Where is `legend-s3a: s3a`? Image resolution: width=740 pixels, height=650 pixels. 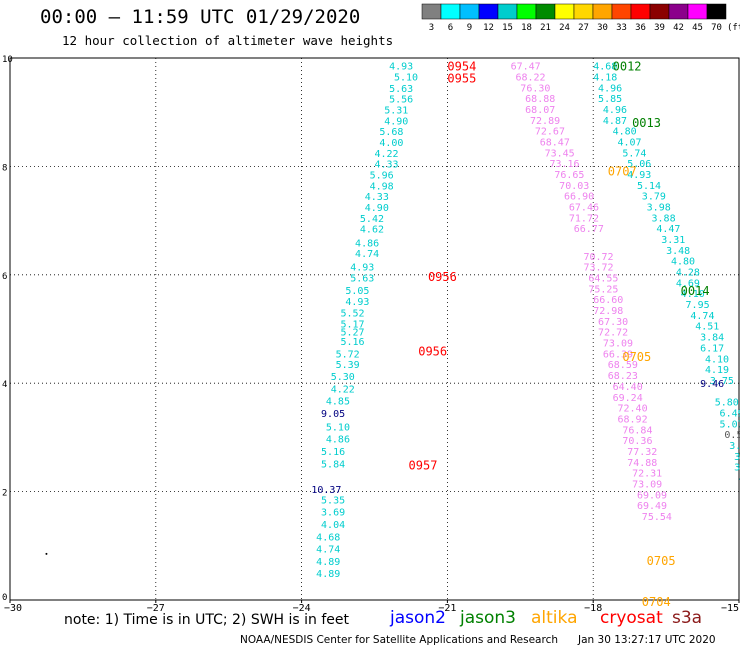 legend-s3a: s3a is located at coordinates (687, 618).